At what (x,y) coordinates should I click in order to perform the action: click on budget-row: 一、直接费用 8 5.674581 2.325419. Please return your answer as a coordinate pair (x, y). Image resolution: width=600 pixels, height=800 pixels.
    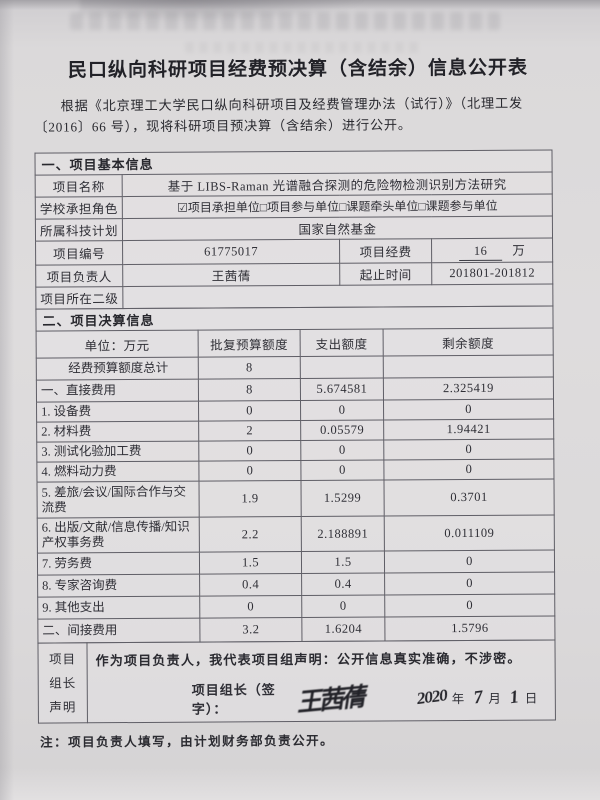
    Looking at the image, I should click on (295, 389).